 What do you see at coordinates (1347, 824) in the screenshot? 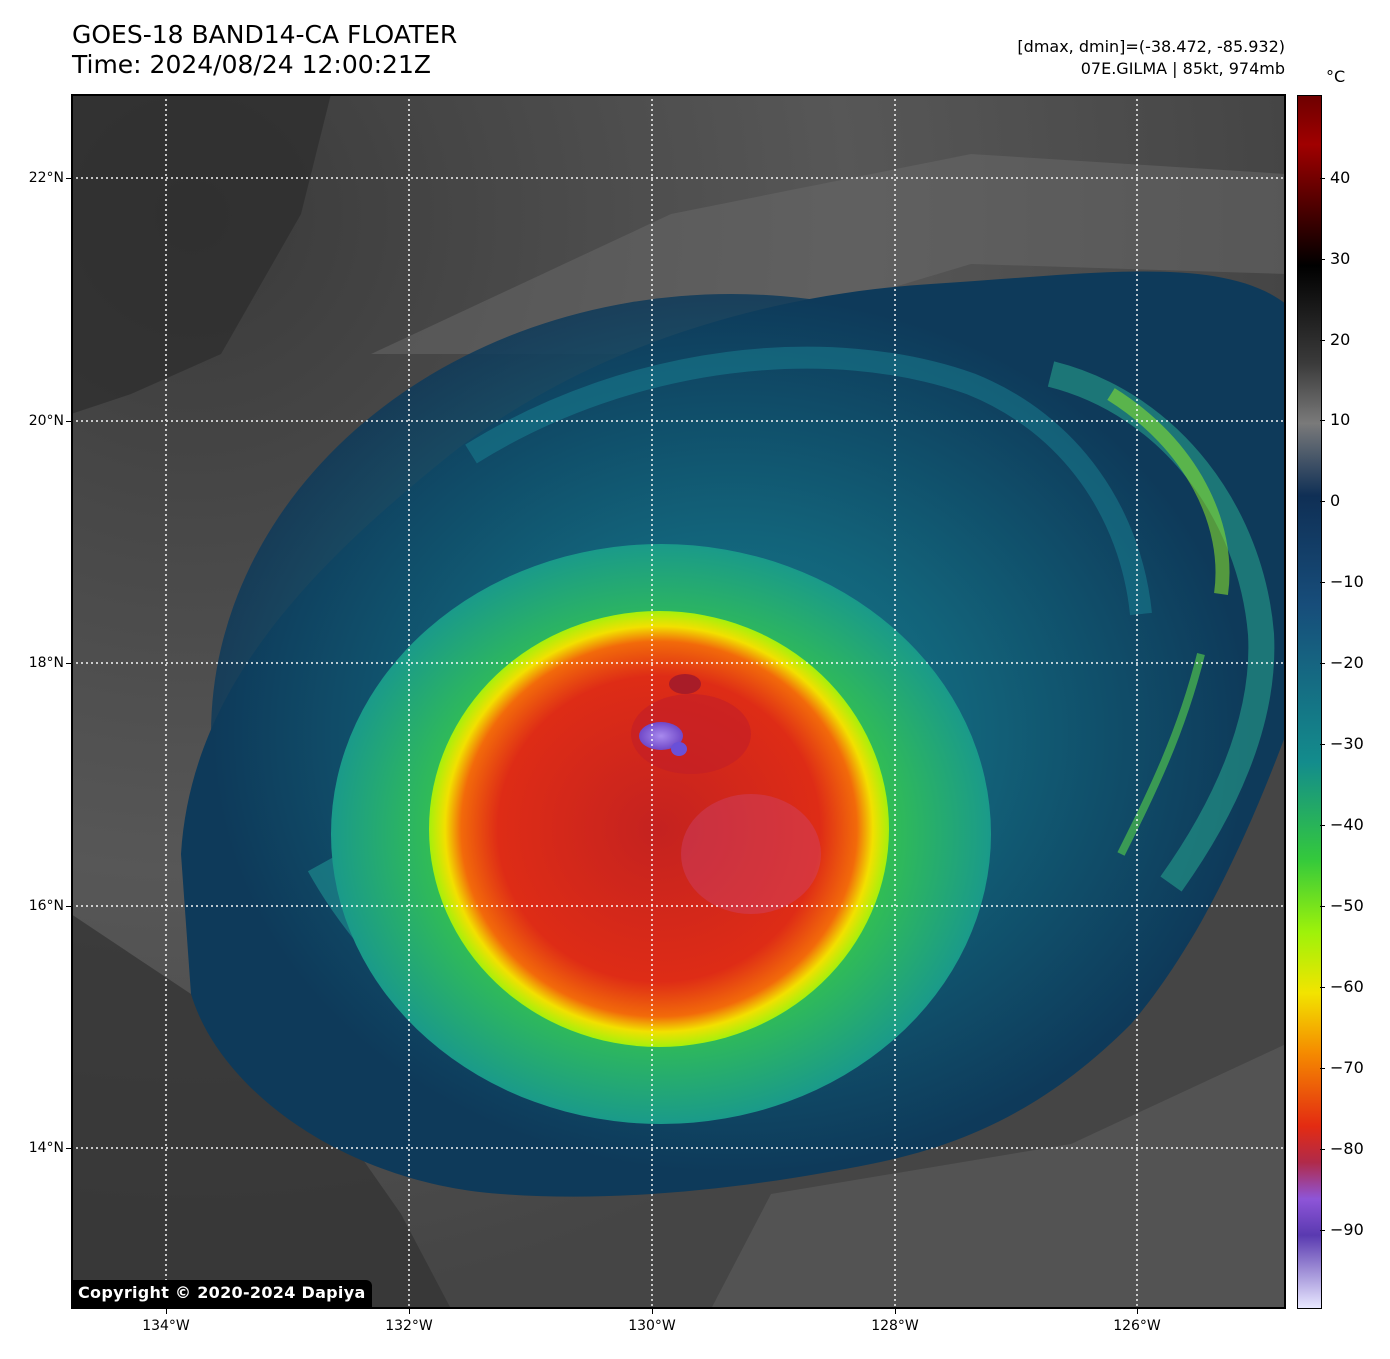
I see `colorbar-label: −40` at bounding box center [1347, 824].